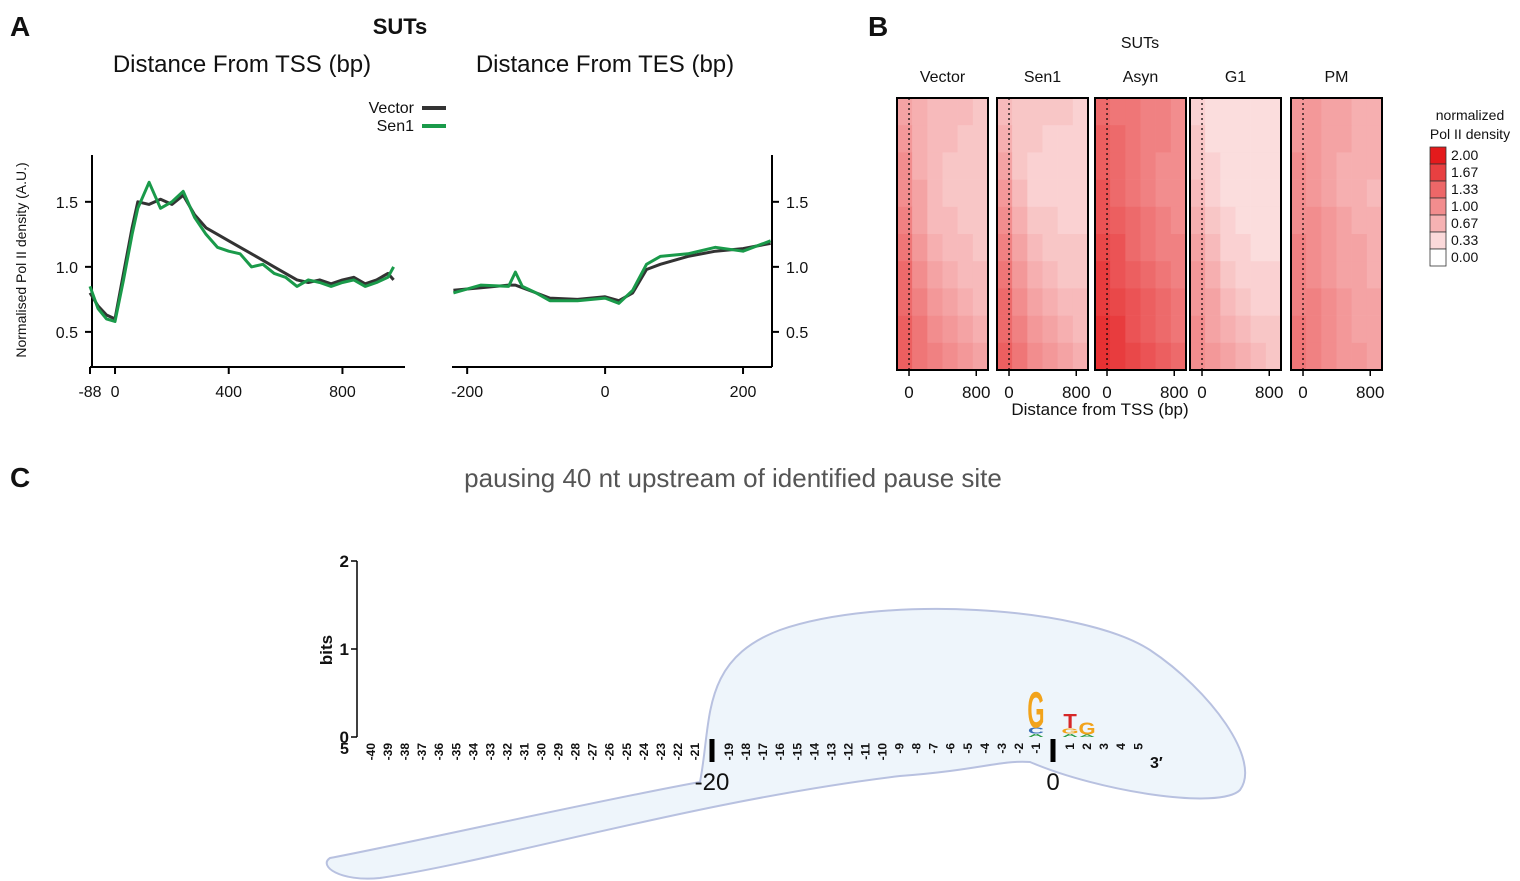 The image size is (1520, 881). What do you see at coordinates (1019, 748) in the screenshot?
I see `position-label: -2` at bounding box center [1019, 748].